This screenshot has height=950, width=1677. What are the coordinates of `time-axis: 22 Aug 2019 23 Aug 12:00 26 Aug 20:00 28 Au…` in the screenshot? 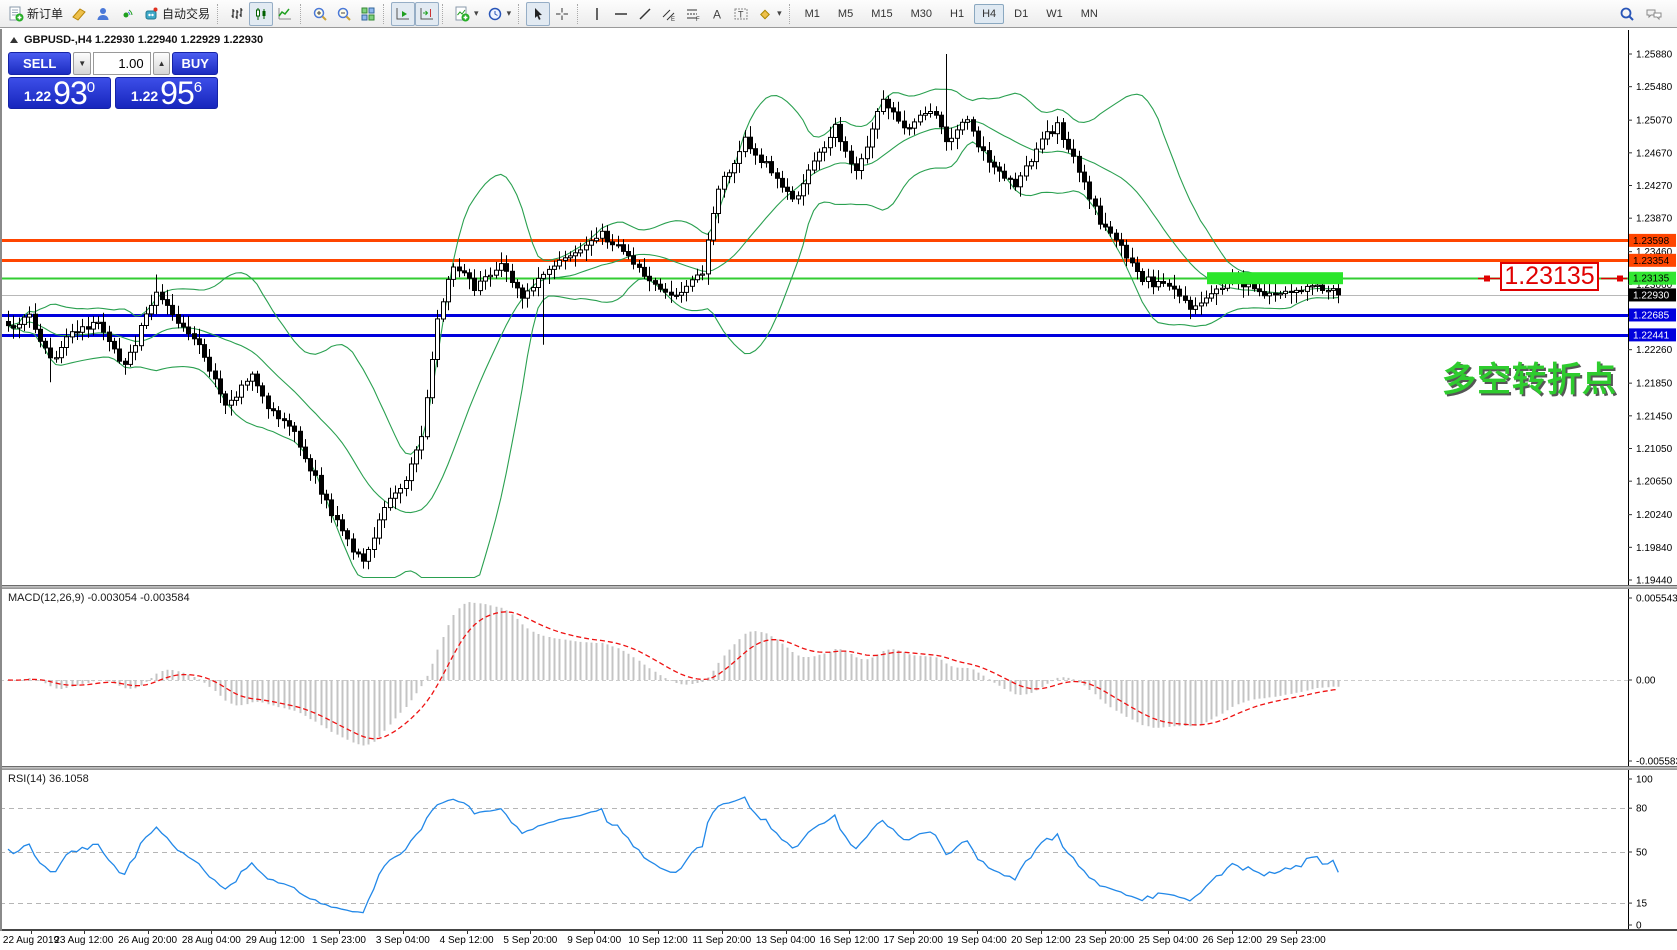 It's located at (838, 940).